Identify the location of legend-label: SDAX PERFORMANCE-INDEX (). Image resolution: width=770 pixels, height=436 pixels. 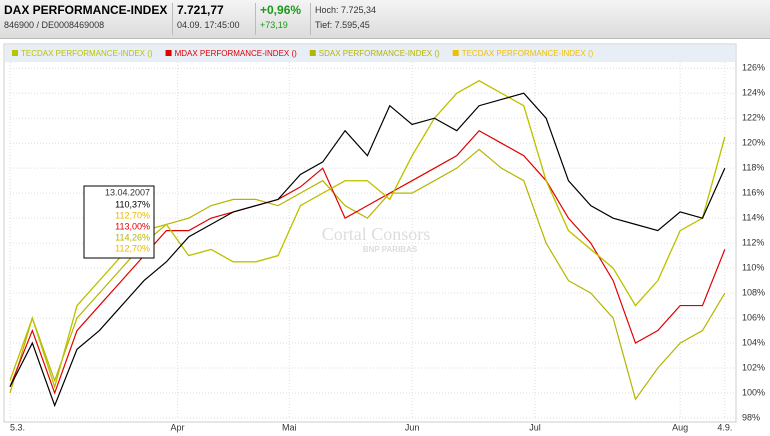
(379, 53).